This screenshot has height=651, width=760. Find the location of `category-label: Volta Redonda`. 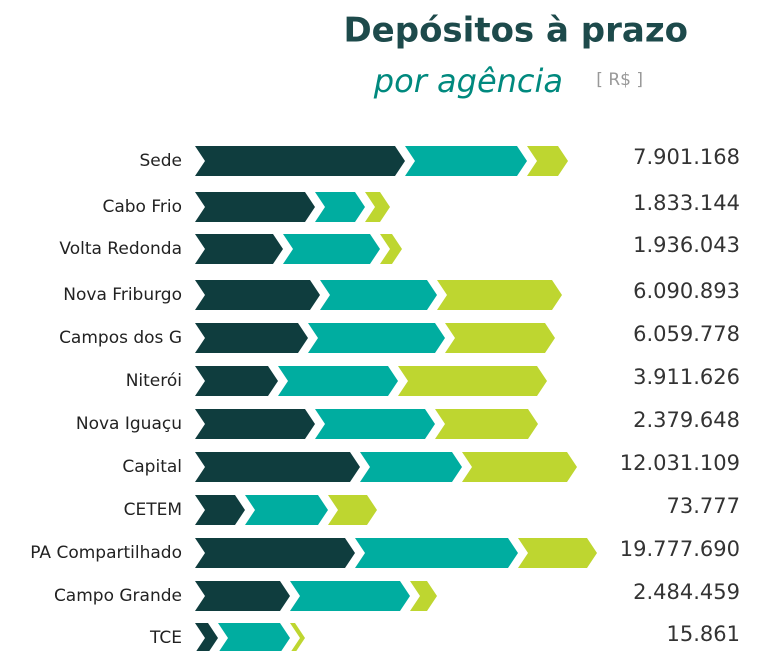

category-label: Volta Redonda is located at coordinates (120, 249).